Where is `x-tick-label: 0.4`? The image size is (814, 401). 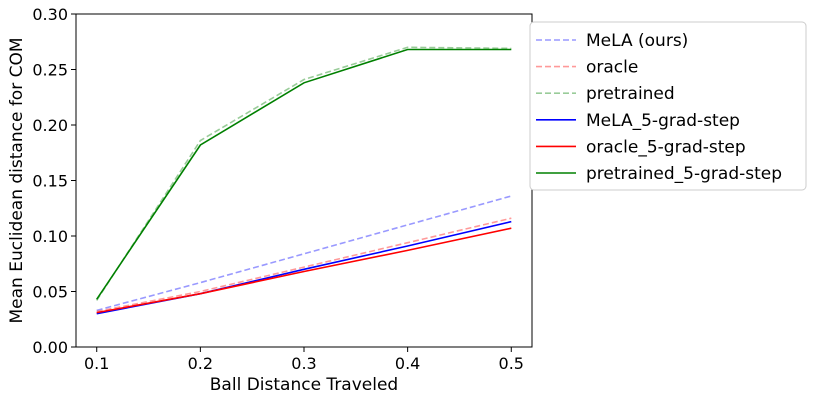 x-tick-label: 0.4 is located at coordinates (407, 363).